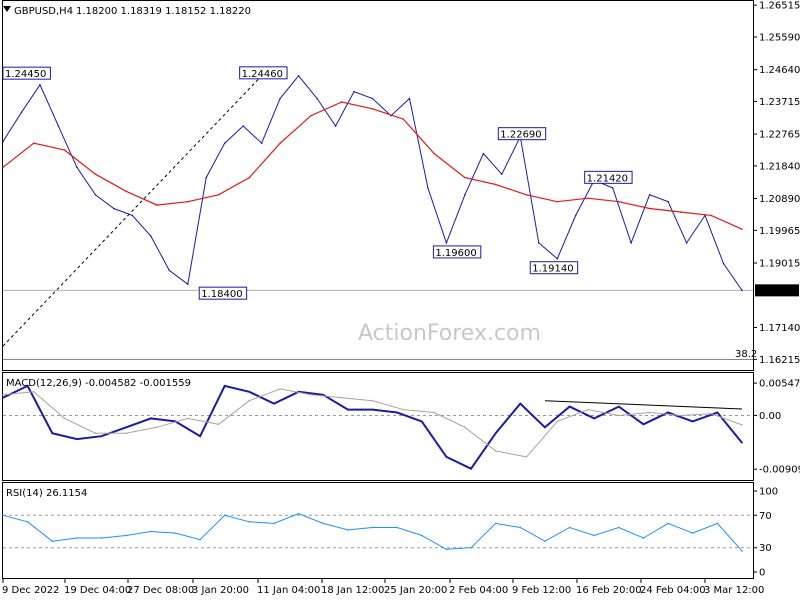 Image resolution: width=800 pixels, height=600 pixels. I want to click on x-tick-label: 2 Feb 04:00, so click(478, 590).